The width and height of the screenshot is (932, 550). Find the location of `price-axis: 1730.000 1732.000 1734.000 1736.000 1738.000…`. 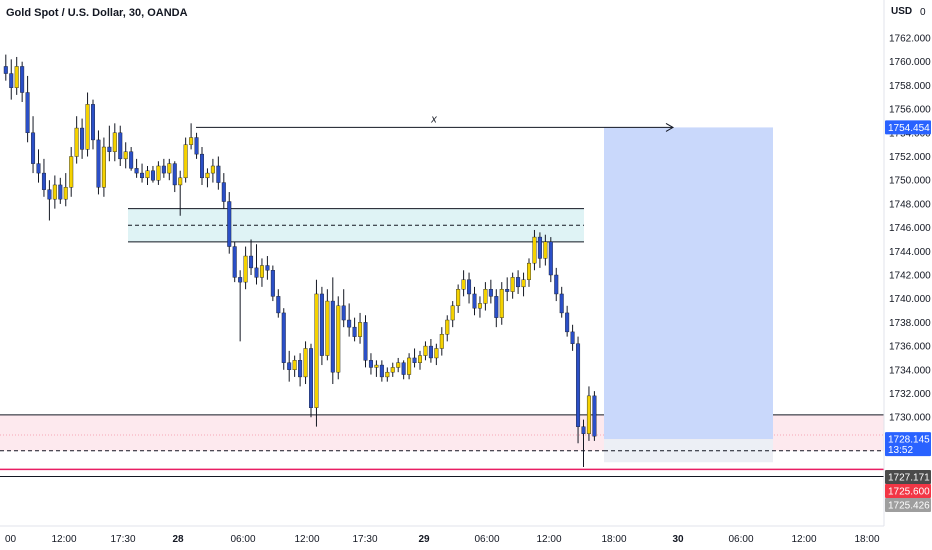

price-axis: 1730.000 1732.000 1734.000 1736.000 1738.000… is located at coordinates (910, 215).